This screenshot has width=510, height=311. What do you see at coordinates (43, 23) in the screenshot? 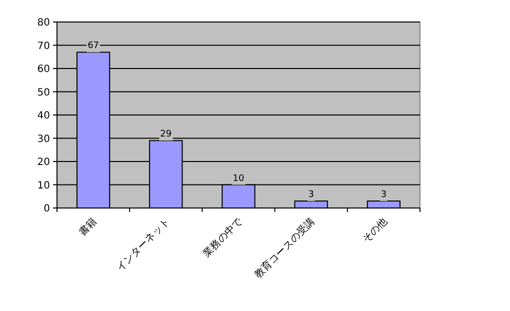
I see `y-tick-label: 80` at bounding box center [43, 23].